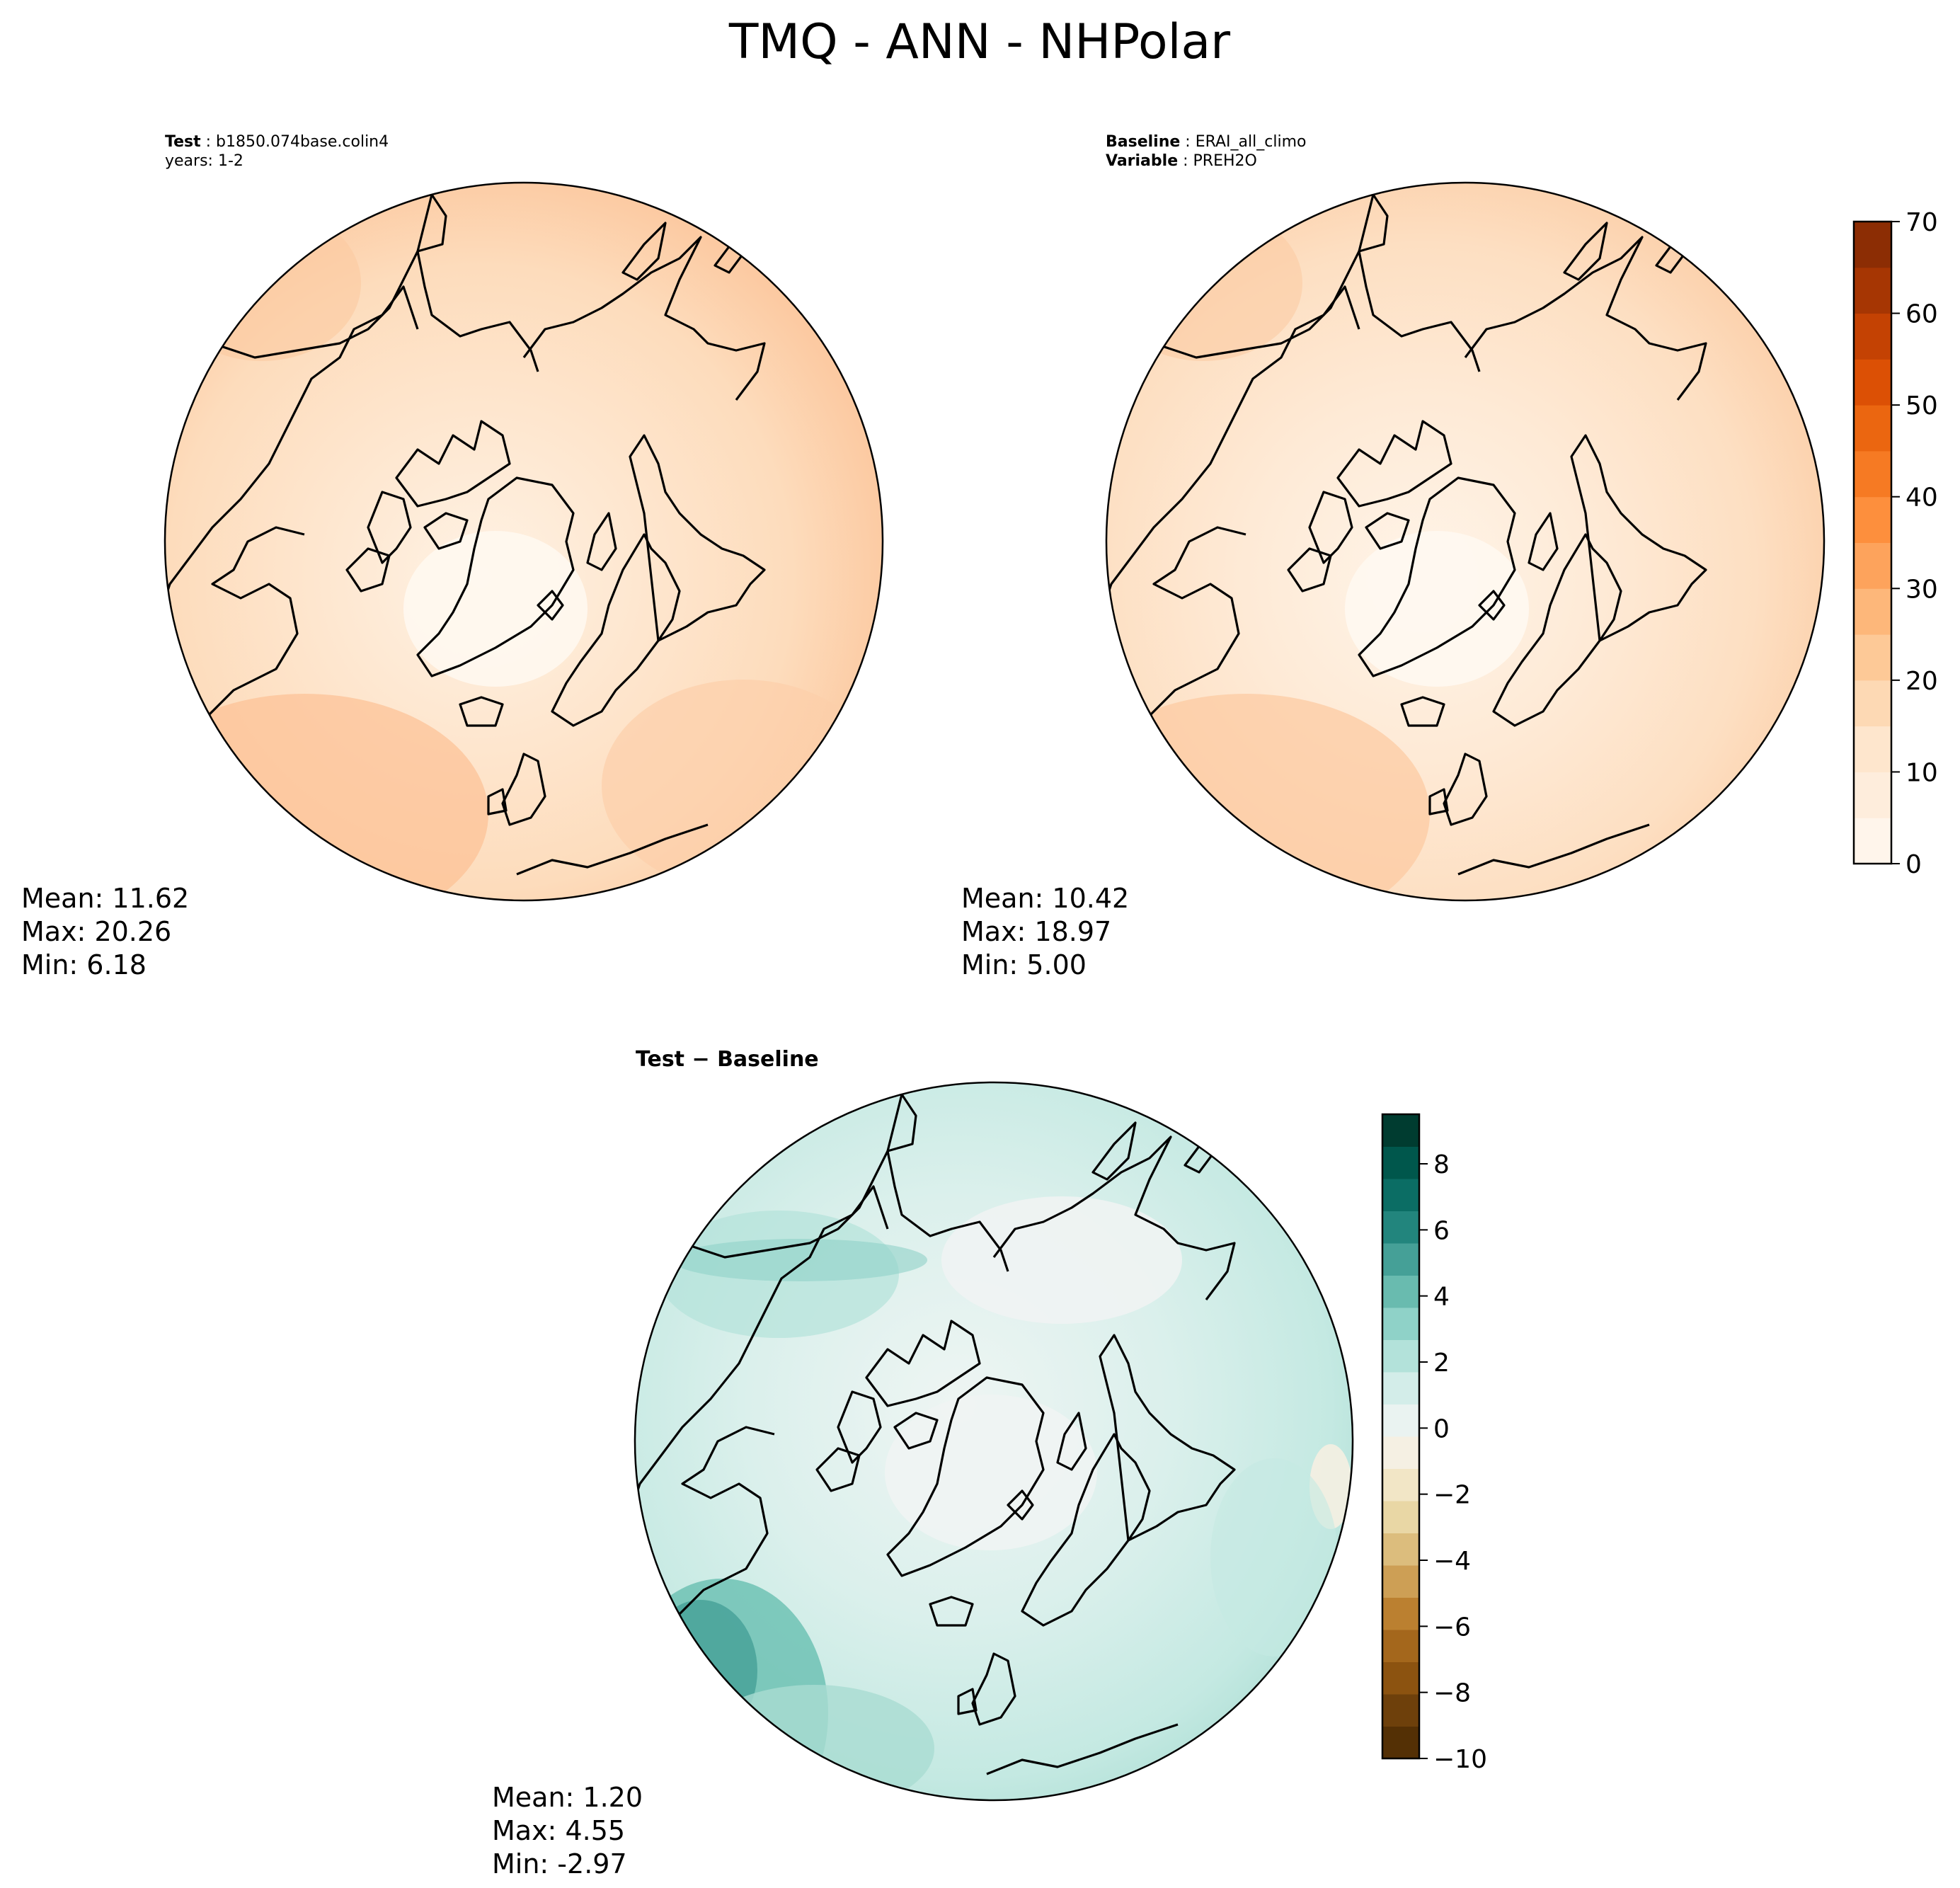 This screenshot has height=1888, width=1960. What do you see at coordinates (302, 142) in the screenshot?
I see `test-label-value: b1850.074base.colin4` at bounding box center [302, 142].